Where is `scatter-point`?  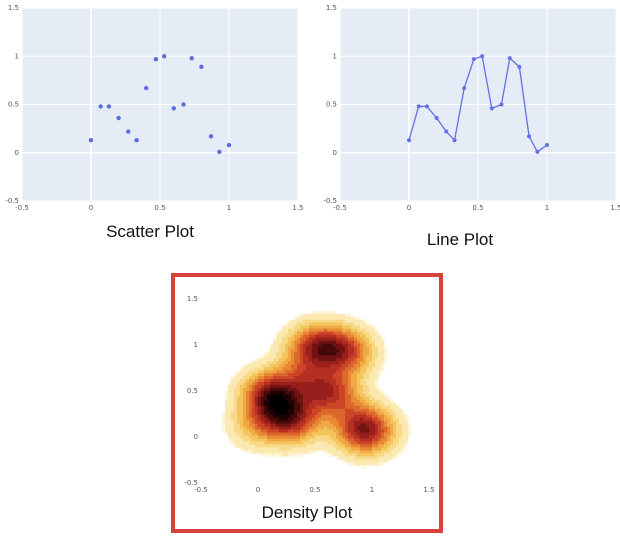
scatter-point is located at coordinates (156, 59).